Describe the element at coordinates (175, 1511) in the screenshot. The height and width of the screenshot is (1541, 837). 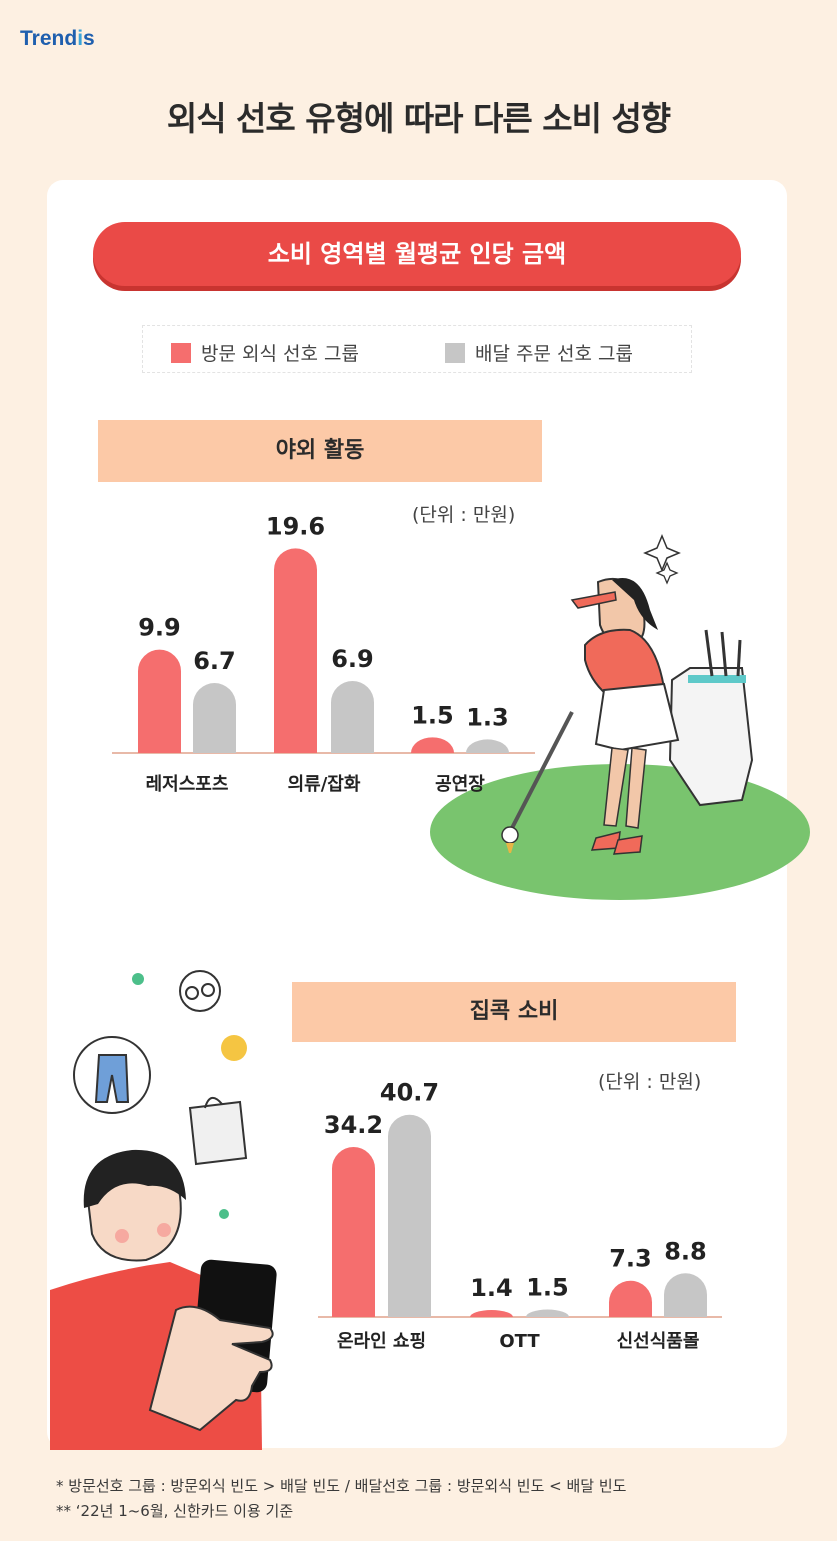
I see `footnote-2: ** ‘22년 1~6월, 신한카드 이용 기준` at that location.